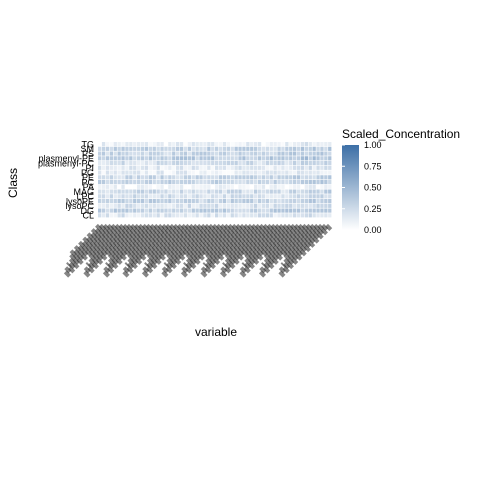  Describe the element at coordinates (83, 192) in the screenshot. I see `y-tick-label: MAG` at that location.